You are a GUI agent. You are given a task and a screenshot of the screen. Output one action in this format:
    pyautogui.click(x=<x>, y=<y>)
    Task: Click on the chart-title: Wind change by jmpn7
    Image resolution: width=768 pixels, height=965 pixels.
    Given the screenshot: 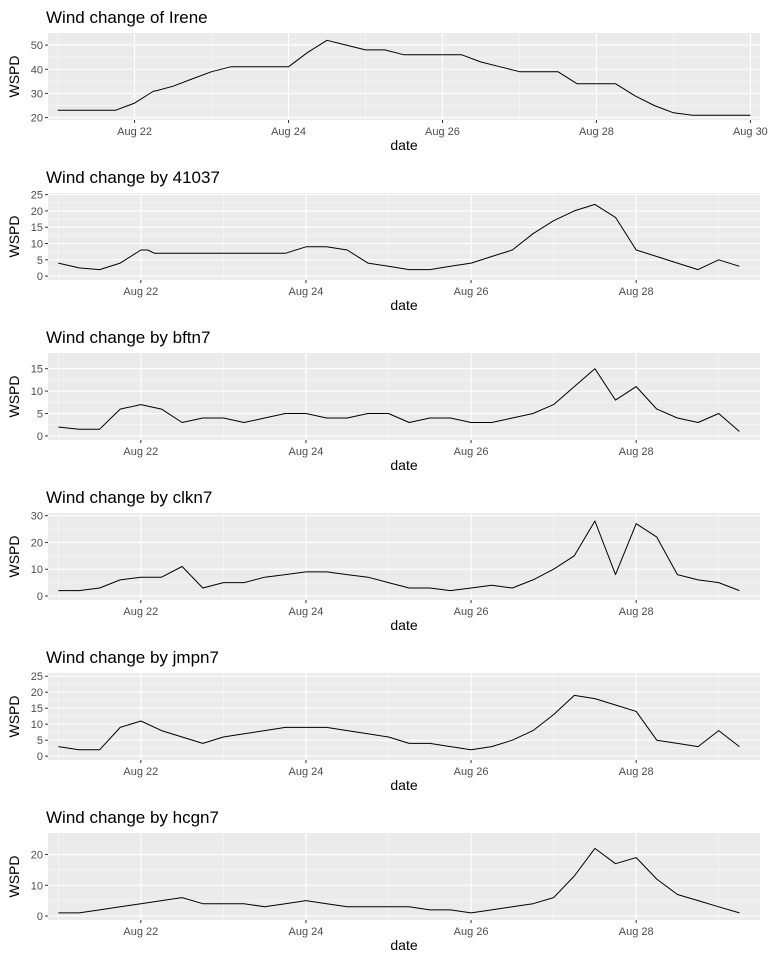 What is the action you would take?
    pyautogui.click(x=132, y=657)
    